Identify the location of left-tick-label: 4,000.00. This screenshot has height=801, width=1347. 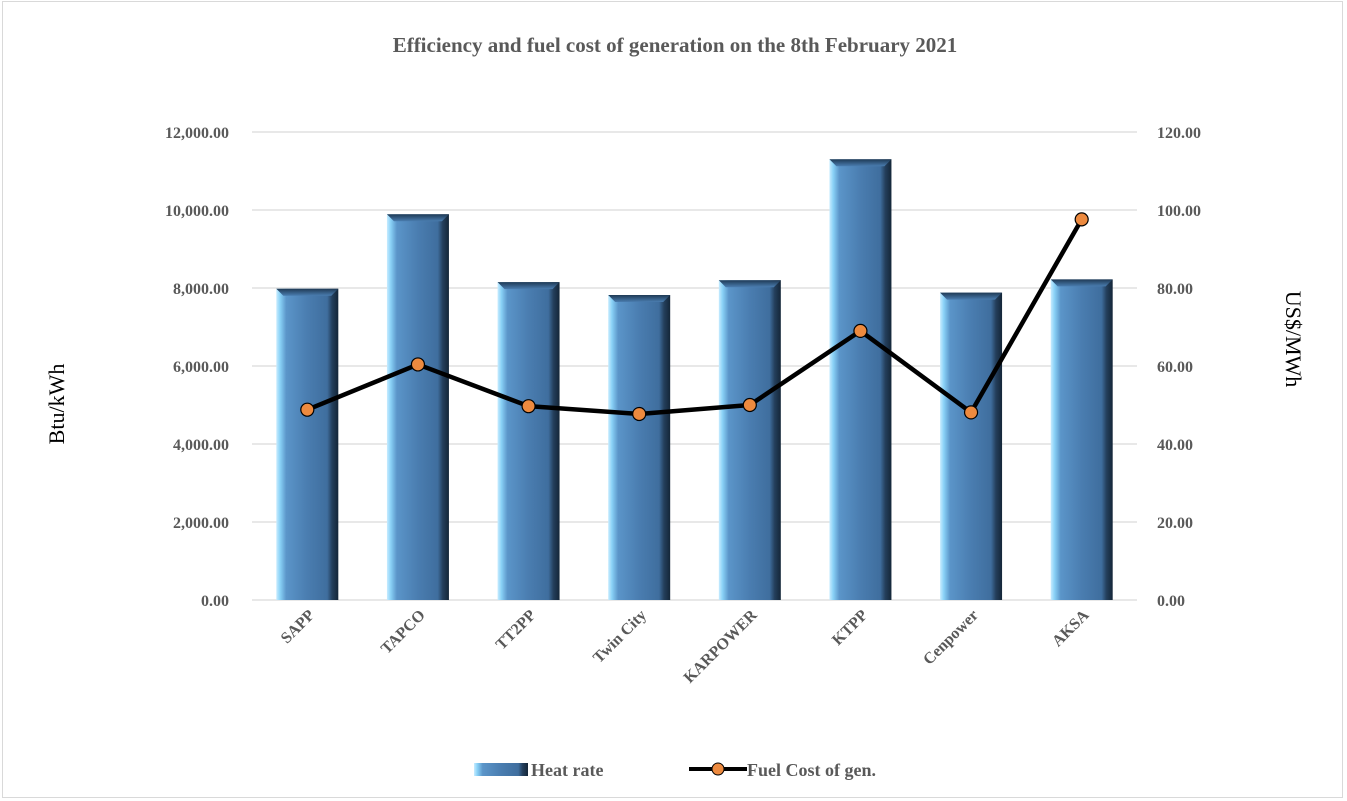
(201, 445).